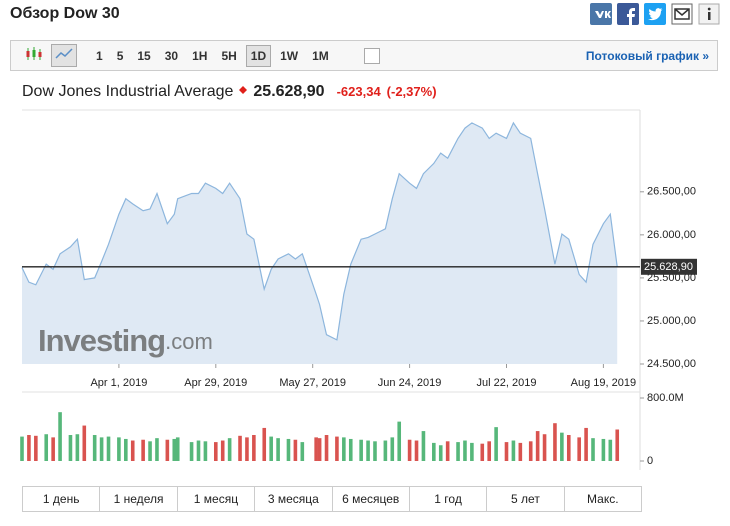 The width and height of the screenshot is (730, 526). What do you see at coordinates (137, 499) in the screenshot?
I see `period-tab: 1 неделя` at bounding box center [137, 499].